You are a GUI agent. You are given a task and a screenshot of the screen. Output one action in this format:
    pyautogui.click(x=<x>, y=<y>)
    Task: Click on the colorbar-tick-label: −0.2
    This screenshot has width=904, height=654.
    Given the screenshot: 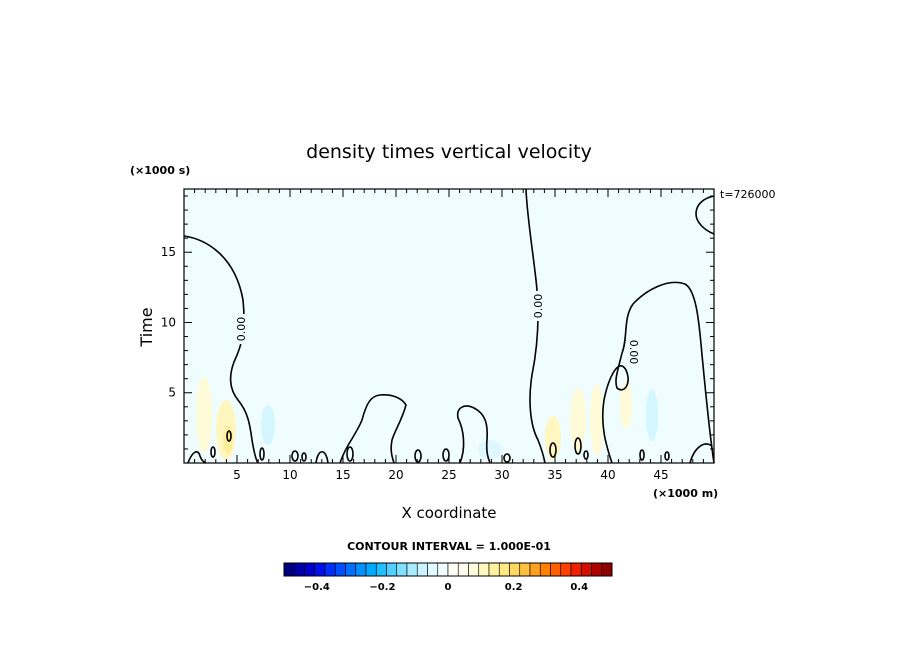 What is the action you would take?
    pyautogui.click(x=382, y=587)
    